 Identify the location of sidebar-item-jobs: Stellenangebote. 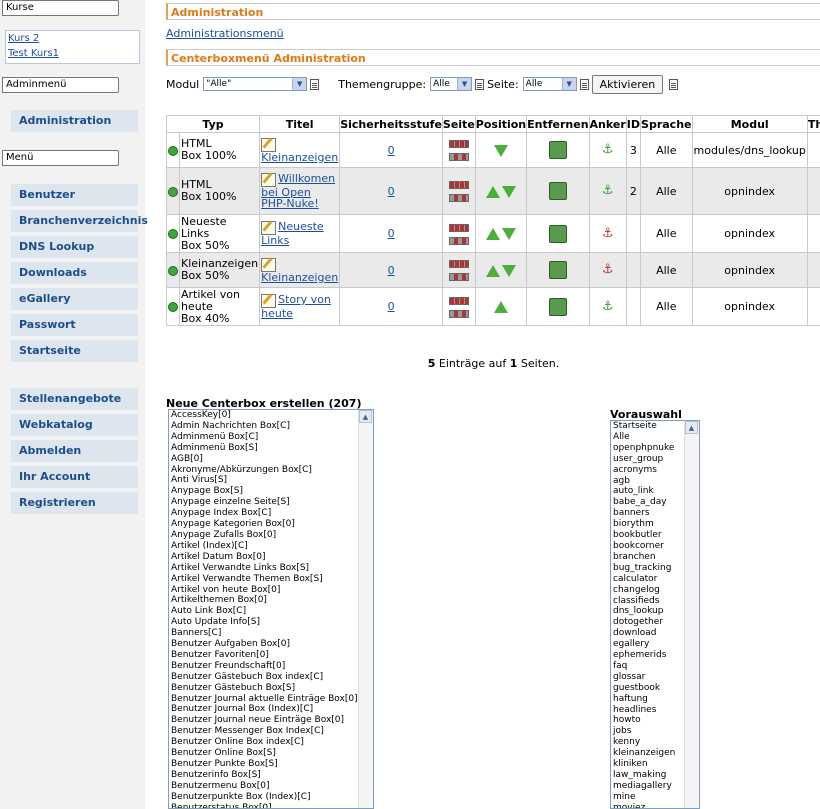
(74, 399).